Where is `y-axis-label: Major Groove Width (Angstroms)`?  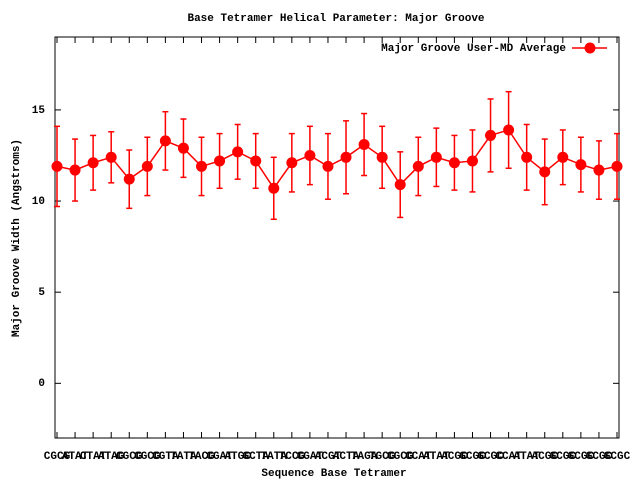
y-axis-label: Major Groove Width (Angstroms) is located at coordinates (17, 238).